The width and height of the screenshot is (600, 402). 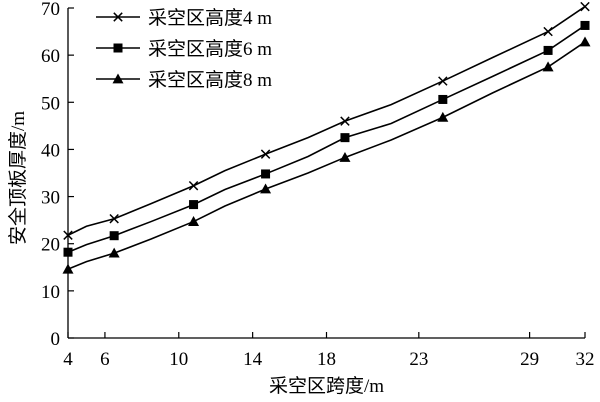 What do you see at coordinates (50, 56) in the screenshot?
I see `y-tick-label: 60` at bounding box center [50, 56].